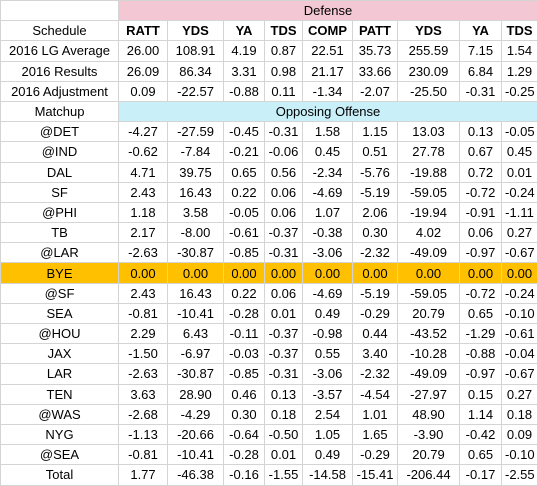 The width and height of the screenshot is (537, 486). I want to click on value-cell: -6.97, so click(196, 354).